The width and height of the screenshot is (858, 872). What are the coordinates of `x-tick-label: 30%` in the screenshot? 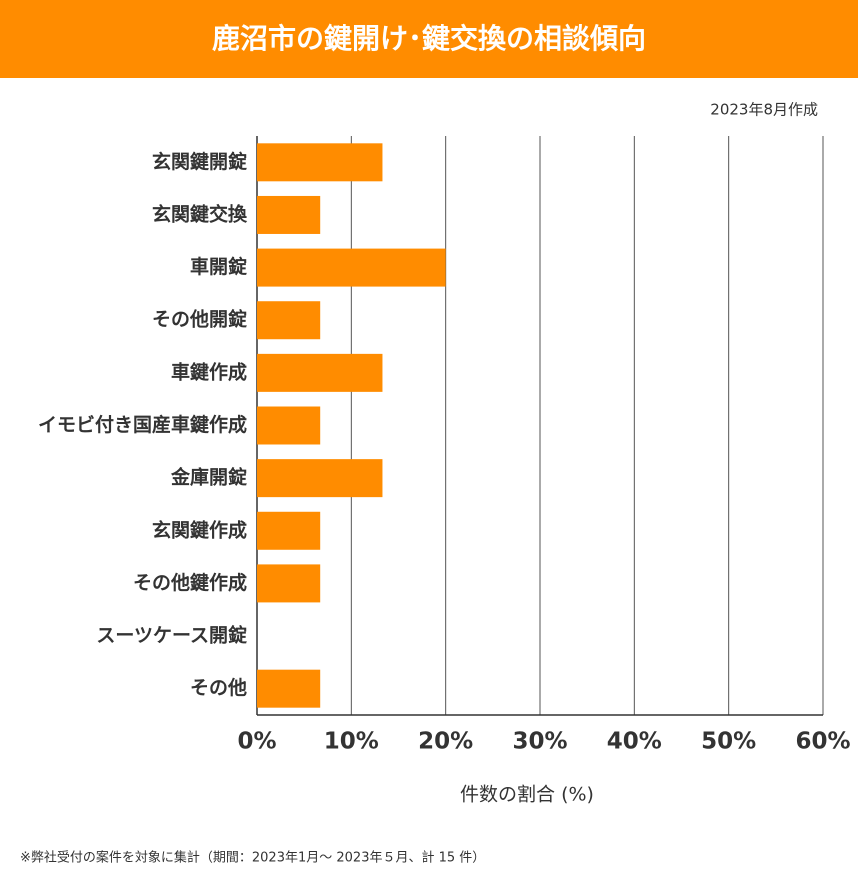 It's located at (539, 742).